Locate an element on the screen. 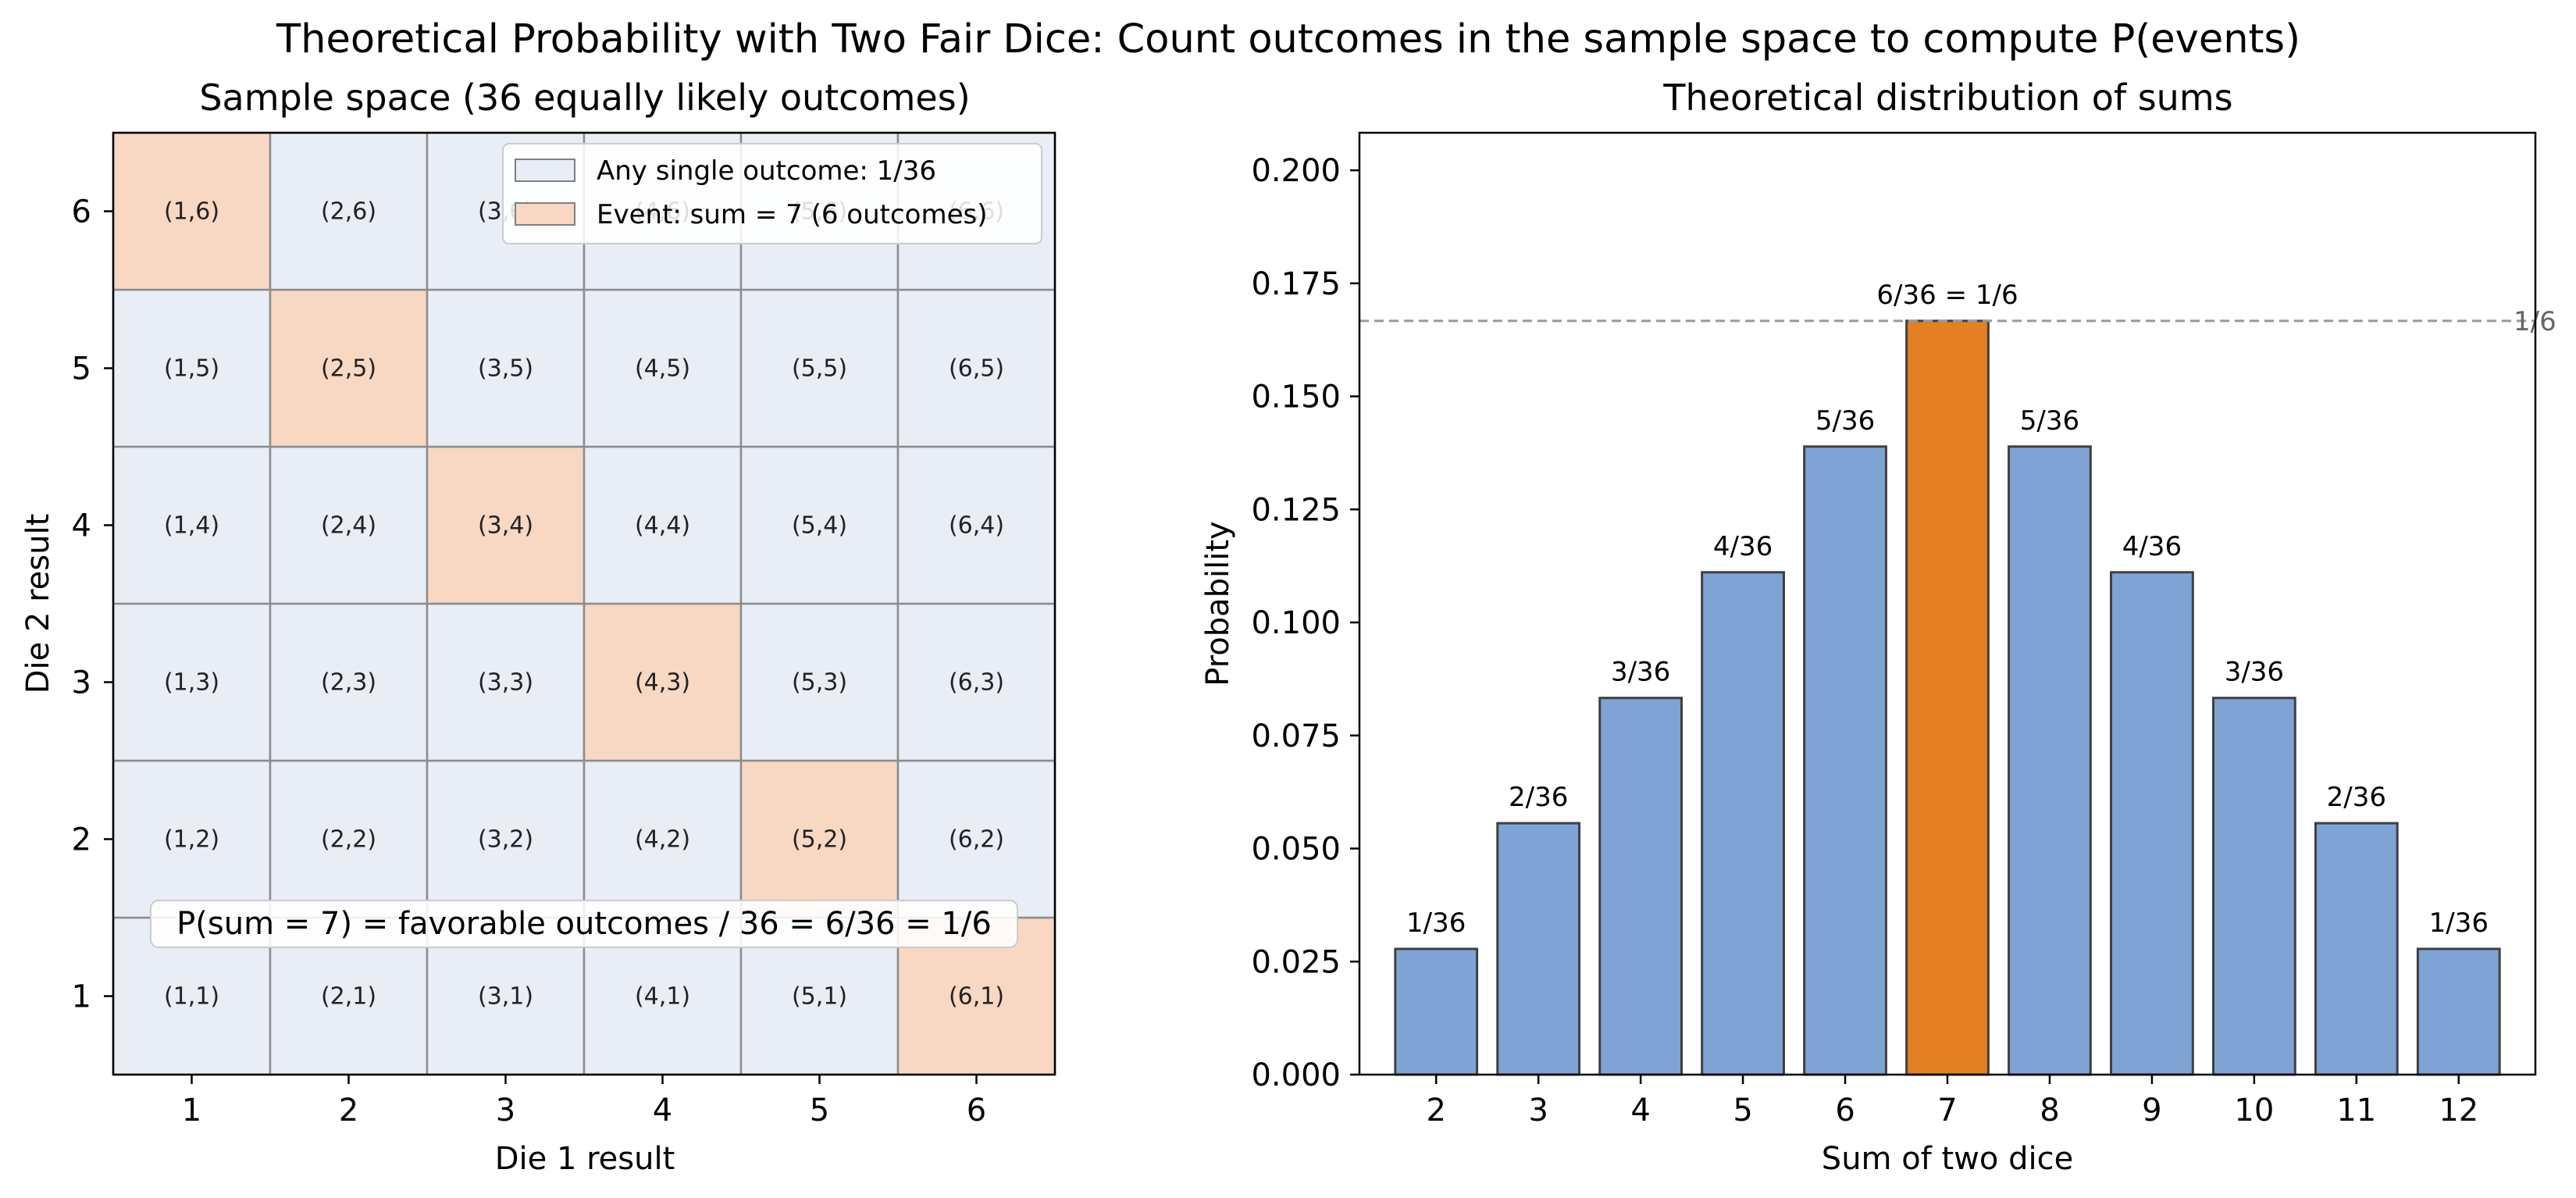  x-tick-label: 11 is located at coordinates (2356, 1110).